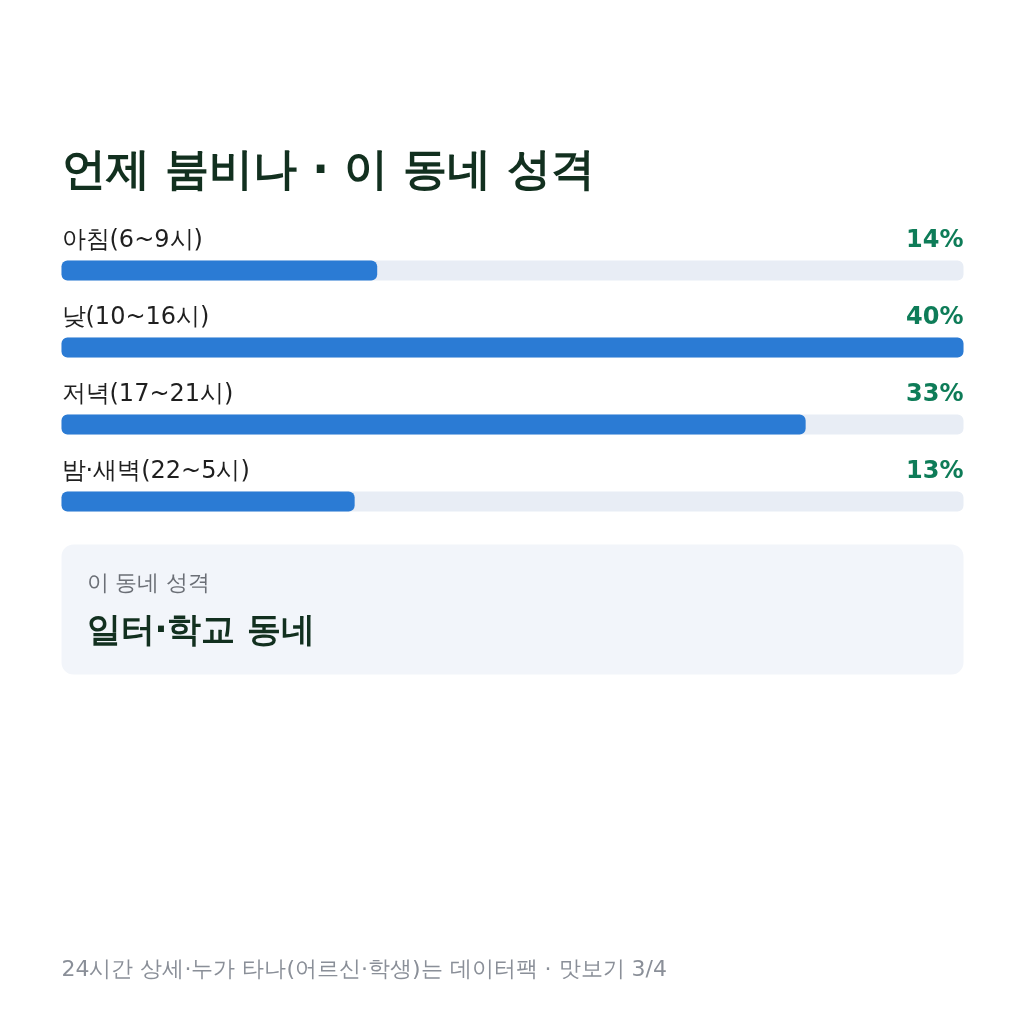  What do you see at coordinates (132, 238) in the screenshot?
I see `y-tick-label: 아침(6~9시)` at bounding box center [132, 238].